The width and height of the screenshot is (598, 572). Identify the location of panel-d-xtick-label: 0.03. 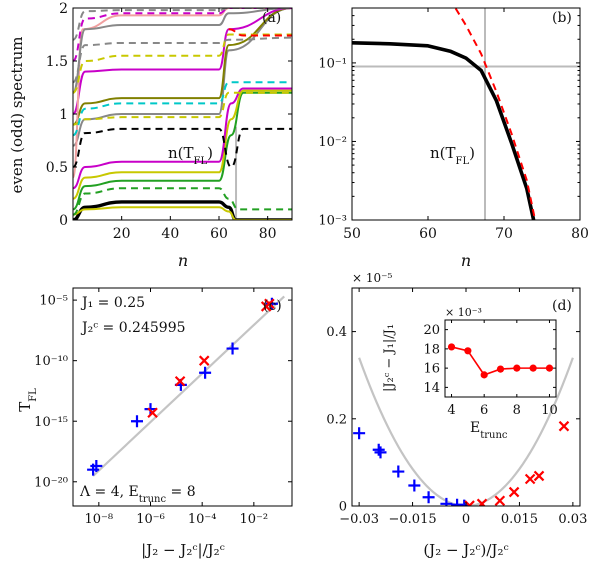
(572, 519).